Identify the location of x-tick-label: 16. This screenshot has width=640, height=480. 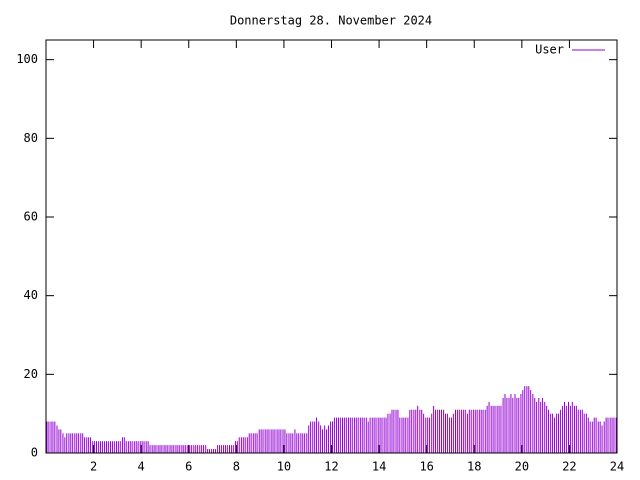
(426, 467).